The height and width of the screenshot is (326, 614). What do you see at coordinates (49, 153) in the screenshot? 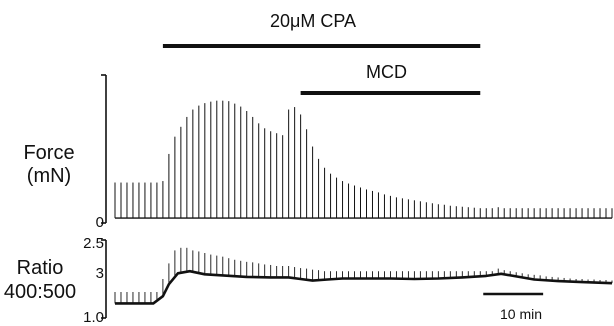
I see `force-ylabel-line1: Force` at bounding box center [49, 153].